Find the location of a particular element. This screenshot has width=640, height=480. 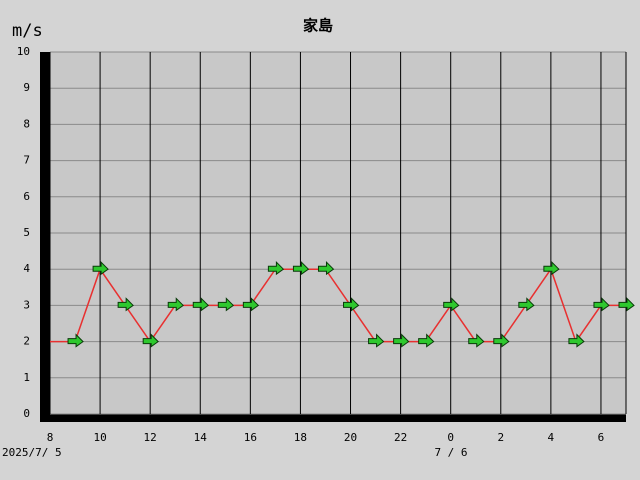

y-tick-label: 1 is located at coordinates (26, 377).